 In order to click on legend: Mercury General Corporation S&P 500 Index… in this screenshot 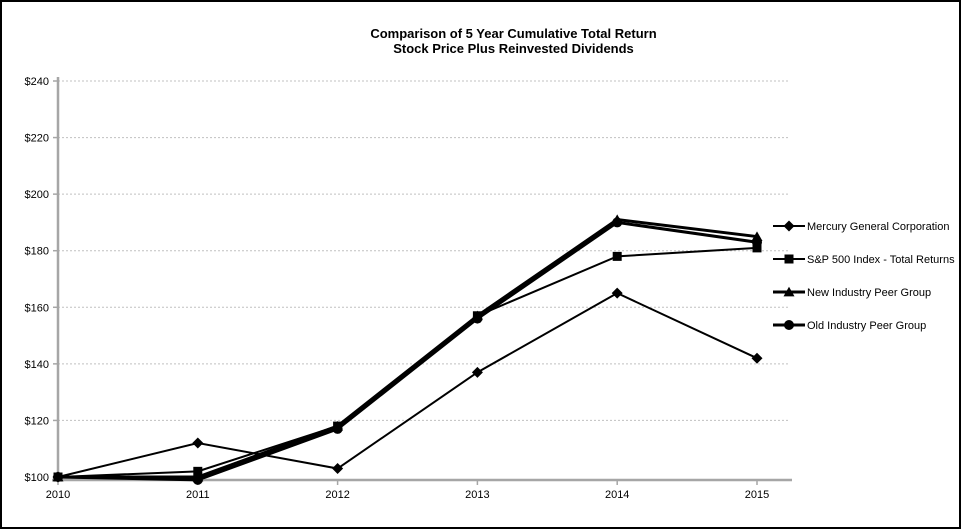, I will do `click(864, 276)`.